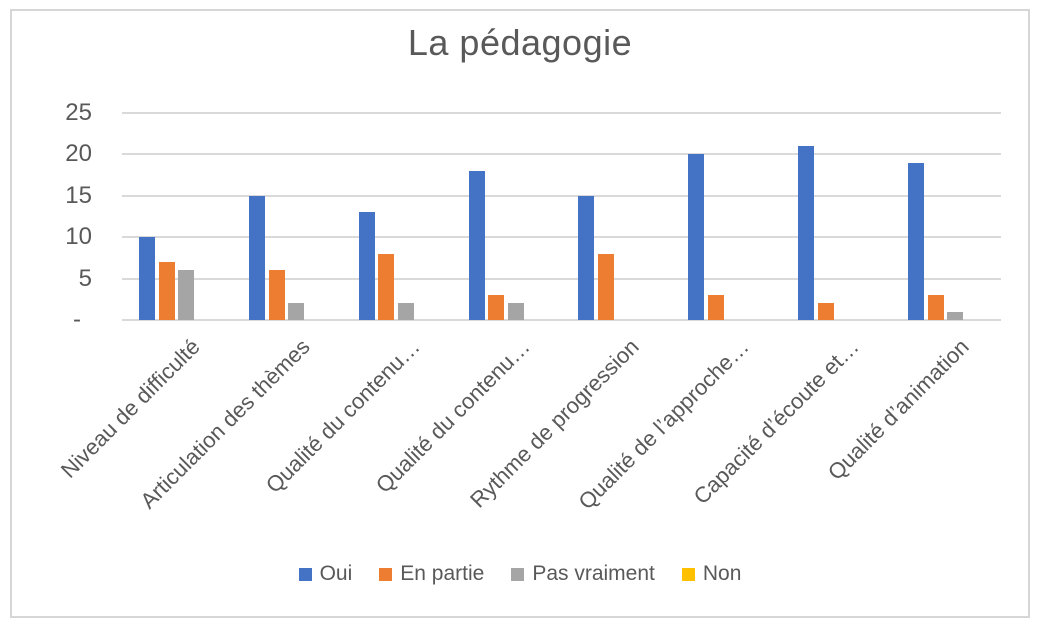 The width and height of the screenshot is (1040, 630). What do you see at coordinates (336, 573) in the screenshot?
I see `legend-label-oui: Oui` at bounding box center [336, 573].